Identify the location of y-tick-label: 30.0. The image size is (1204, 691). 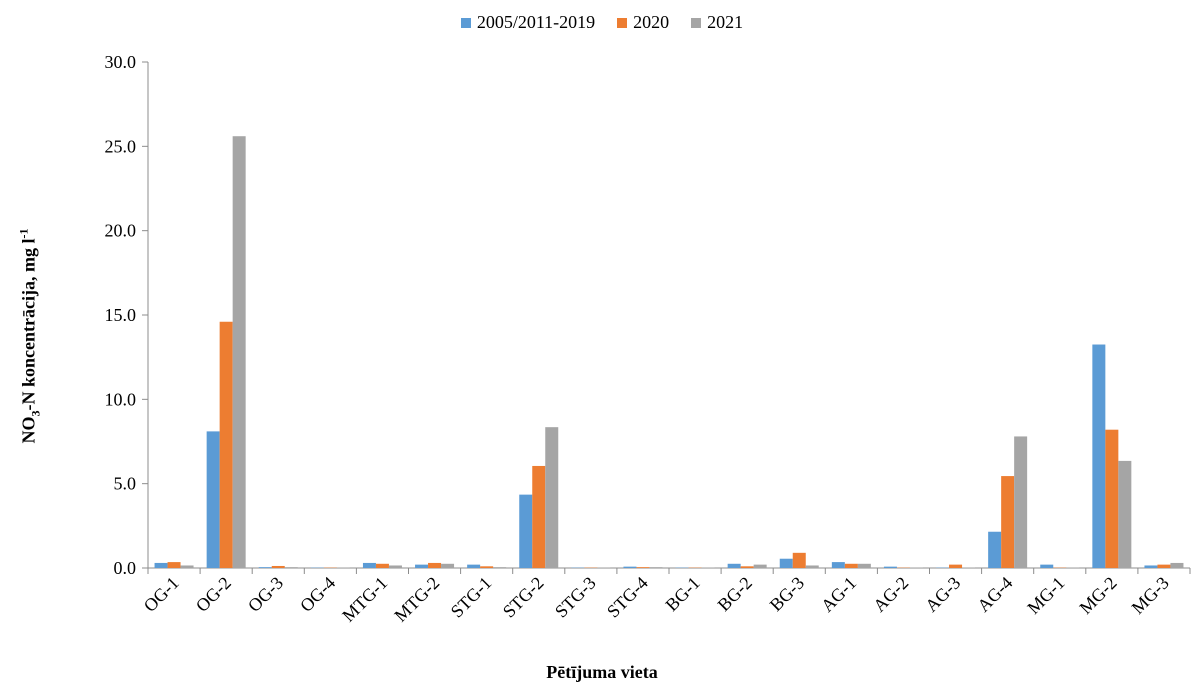
(121, 62).